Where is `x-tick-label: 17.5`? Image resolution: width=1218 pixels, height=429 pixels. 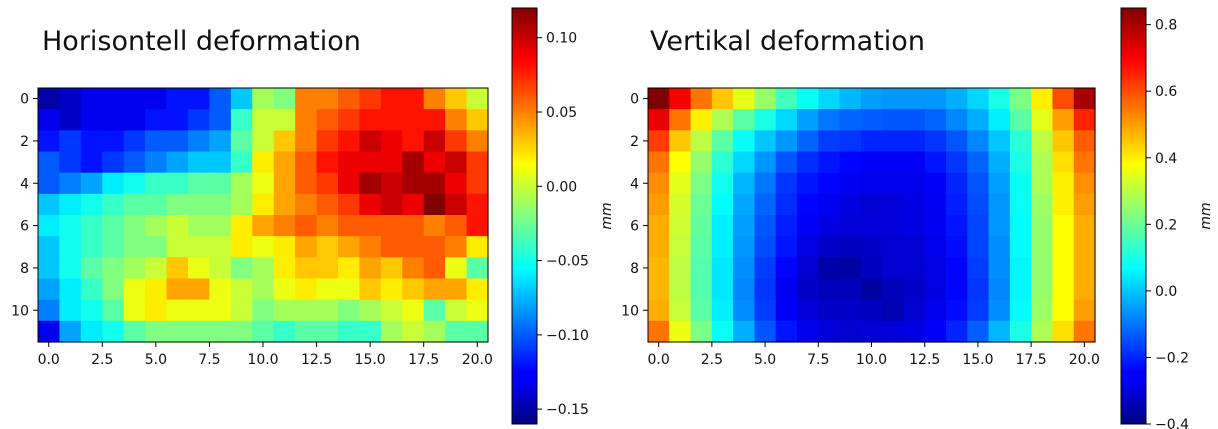 x-tick-label: 17.5 is located at coordinates (1031, 360).